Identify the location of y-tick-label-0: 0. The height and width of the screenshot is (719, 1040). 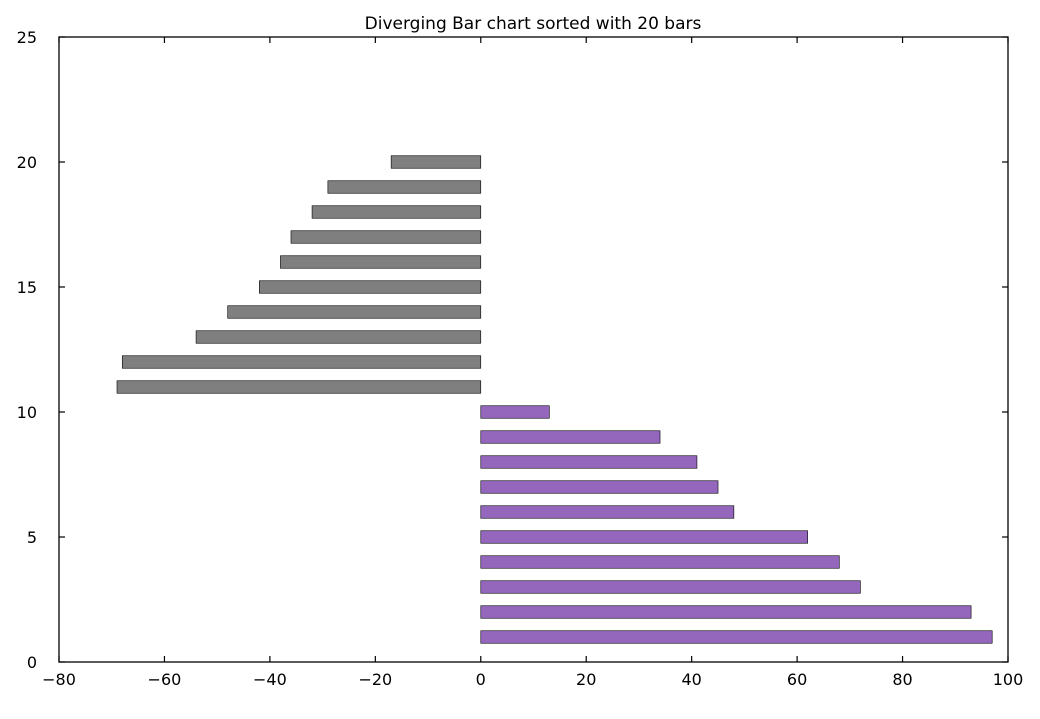
(32, 662).